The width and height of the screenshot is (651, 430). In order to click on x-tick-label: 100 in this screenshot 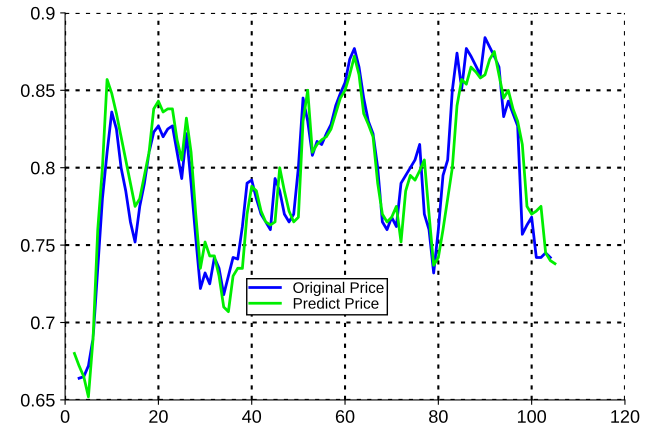, I will do `click(532, 416)`.